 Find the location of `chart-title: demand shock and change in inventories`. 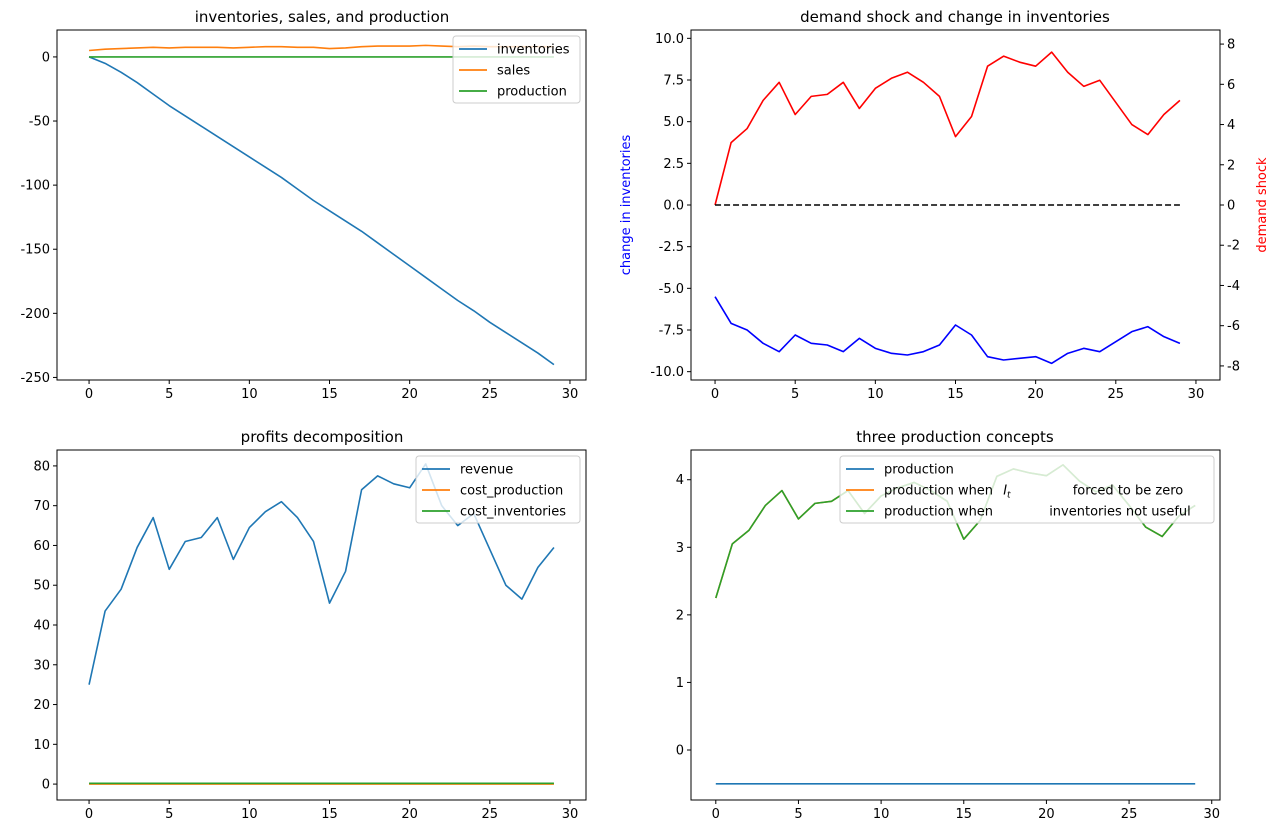

chart-title: demand shock and change in inventories is located at coordinates (955, 17).